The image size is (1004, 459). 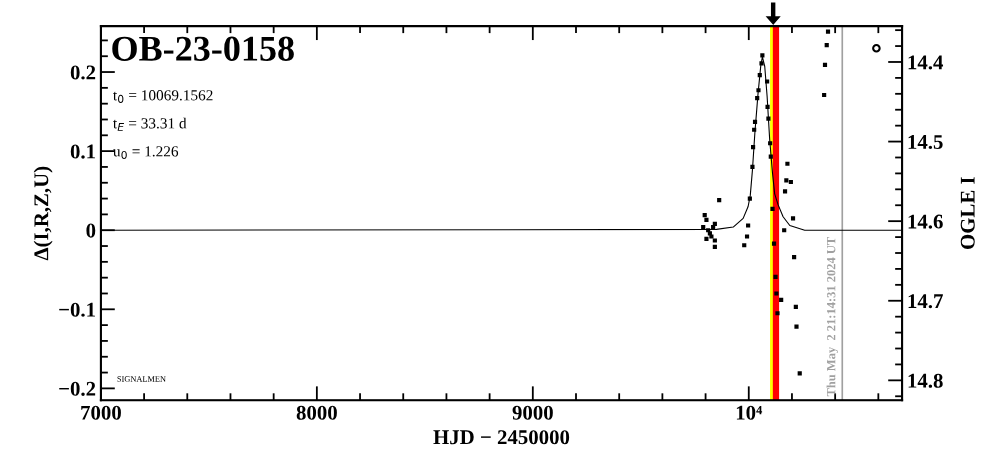 What do you see at coordinates (749, 412) in the screenshot?
I see `x-tick-label: 10⁴` at bounding box center [749, 412].